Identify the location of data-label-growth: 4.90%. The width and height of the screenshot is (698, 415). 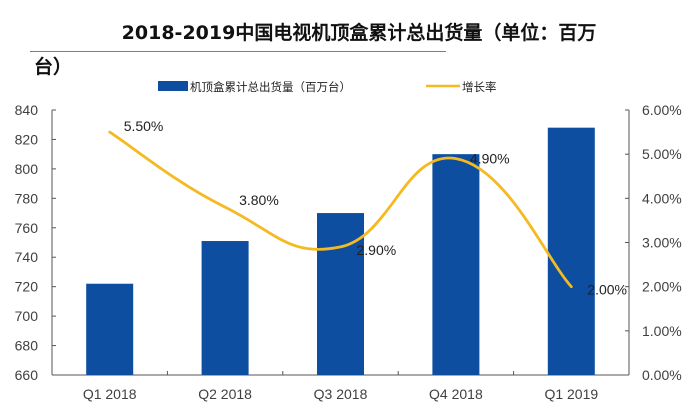
(490, 159).